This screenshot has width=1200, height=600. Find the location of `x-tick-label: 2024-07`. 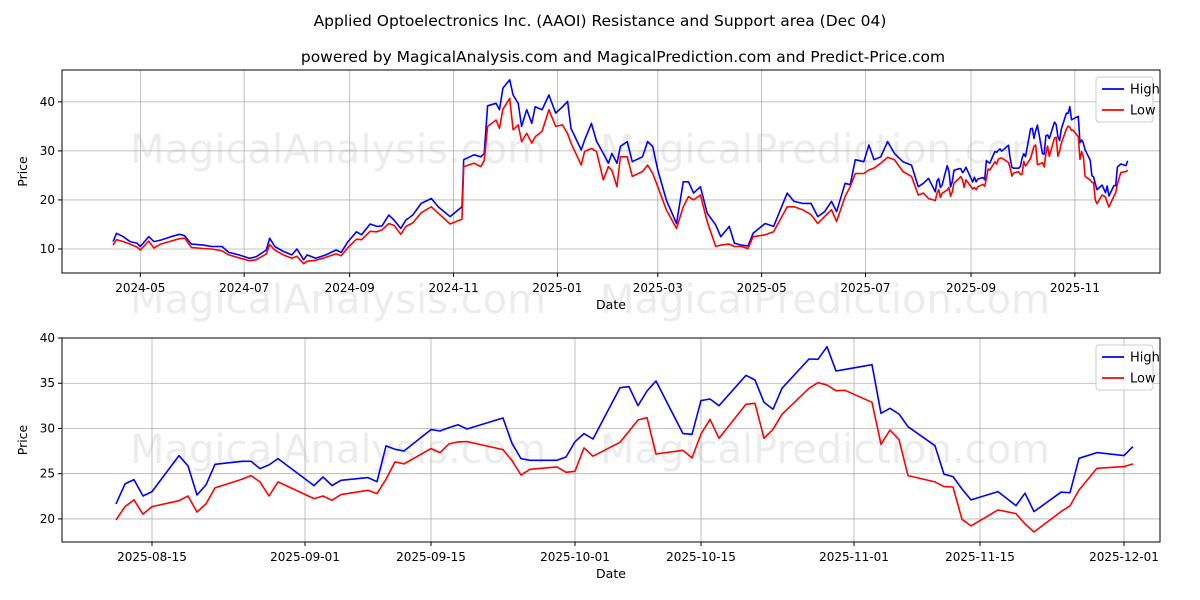

x-tick-label: 2024-07 is located at coordinates (244, 288).